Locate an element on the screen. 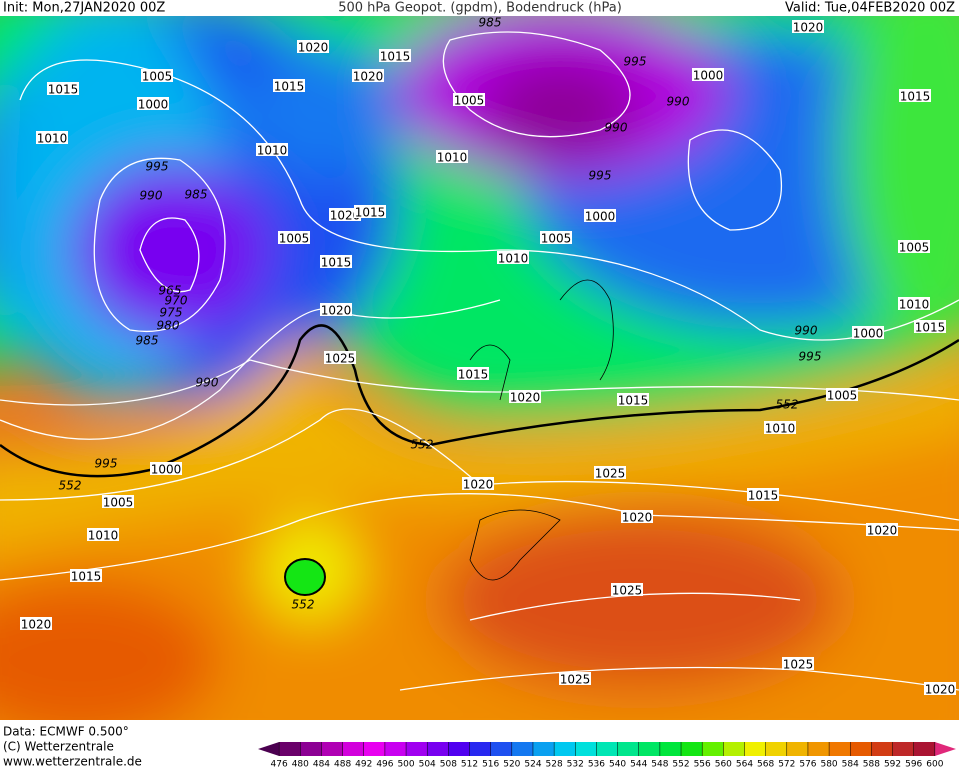 This screenshot has width=959, height=770. colorbar-tick-label: 568 is located at coordinates (765, 765).